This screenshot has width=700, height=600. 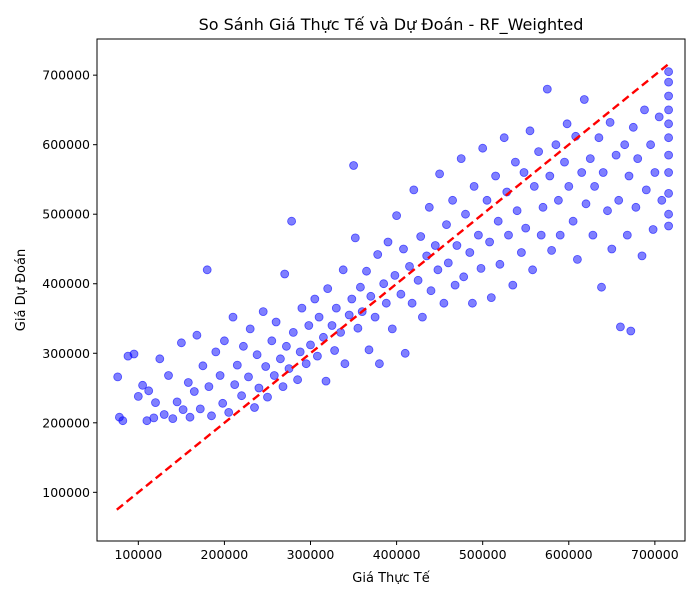 I want to click on x-tick-label: 300000, so click(x=311, y=554).